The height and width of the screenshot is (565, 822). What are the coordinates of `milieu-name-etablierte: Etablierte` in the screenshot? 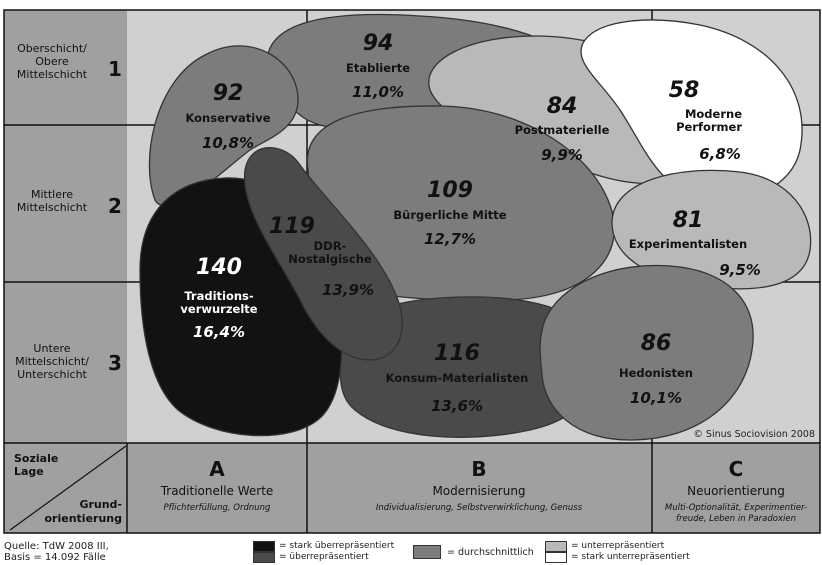 It's located at (378, 68).